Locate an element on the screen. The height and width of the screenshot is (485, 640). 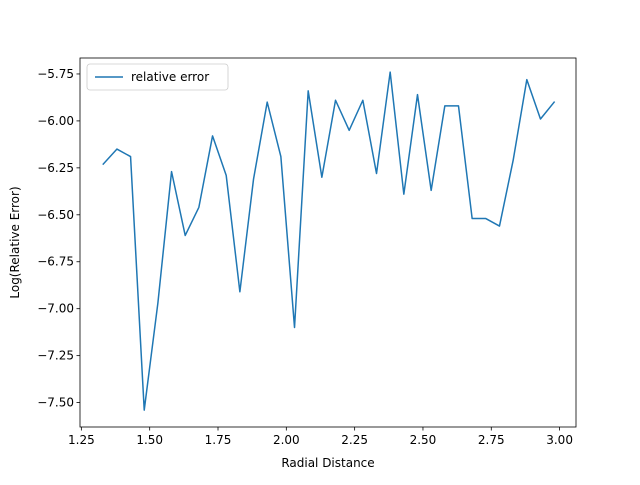
x-axis-ticks: 1.25 1.50 1.75 2.00 2.25 2.50 2.75 3.00 is located at coordinates (320, 437).